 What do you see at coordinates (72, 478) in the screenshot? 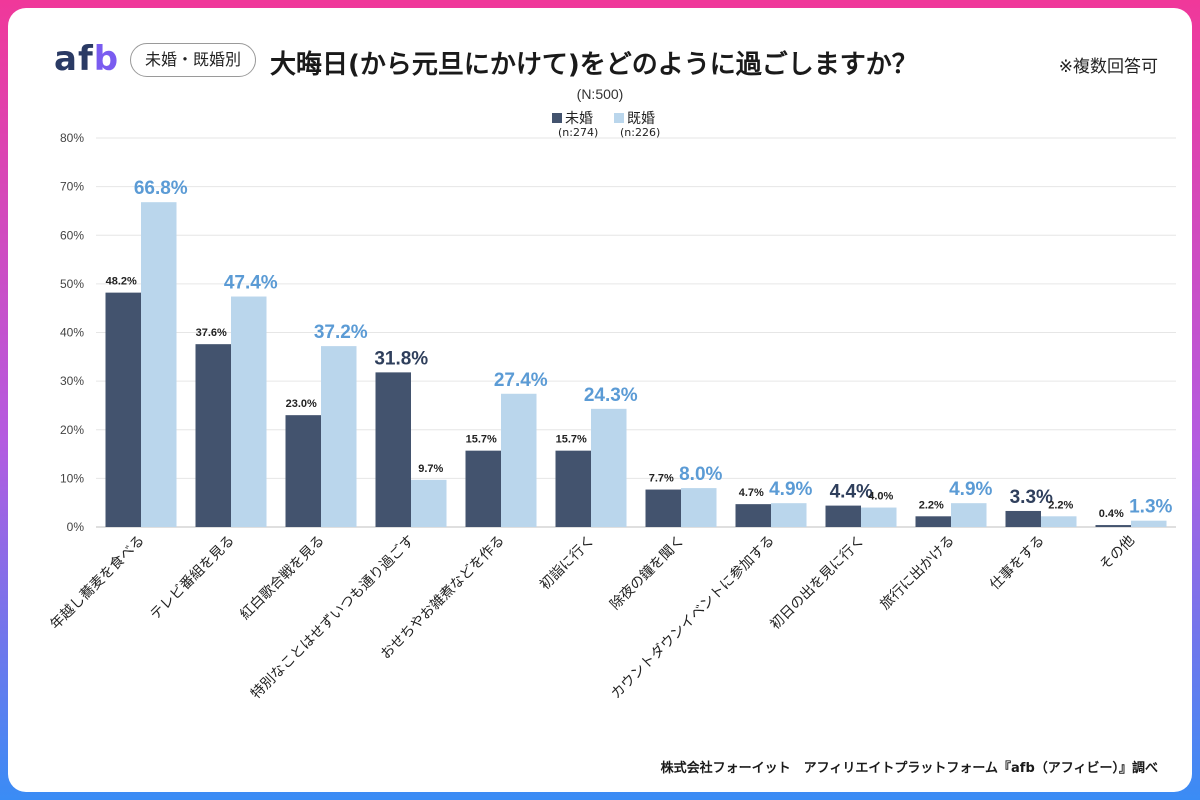
I see `y-tick-label: 10%` at bounding box center [72, 478].